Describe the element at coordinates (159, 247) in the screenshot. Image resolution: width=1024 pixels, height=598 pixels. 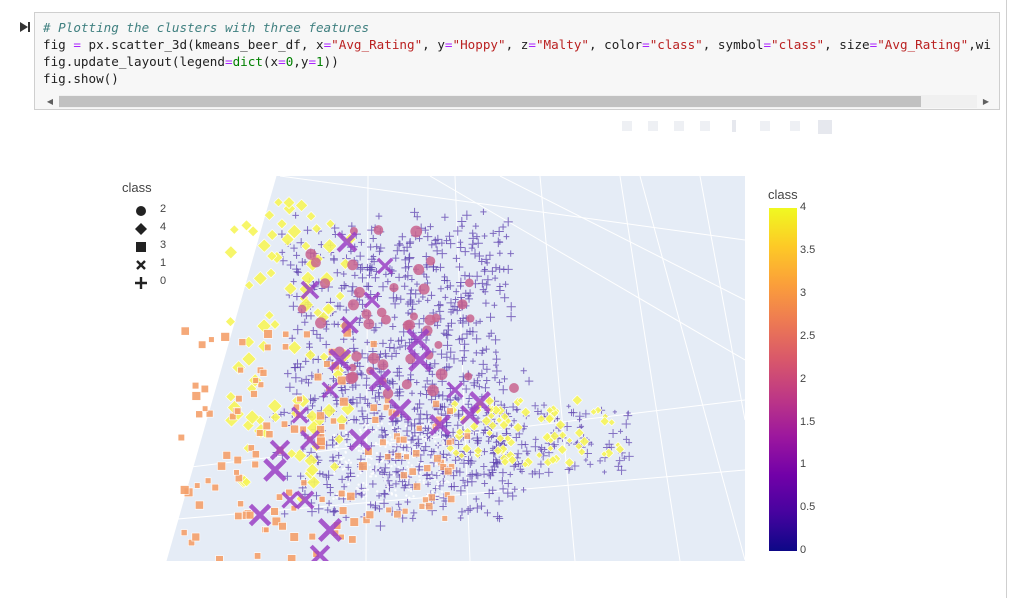
I see `legend-item-3: 3` at that location.